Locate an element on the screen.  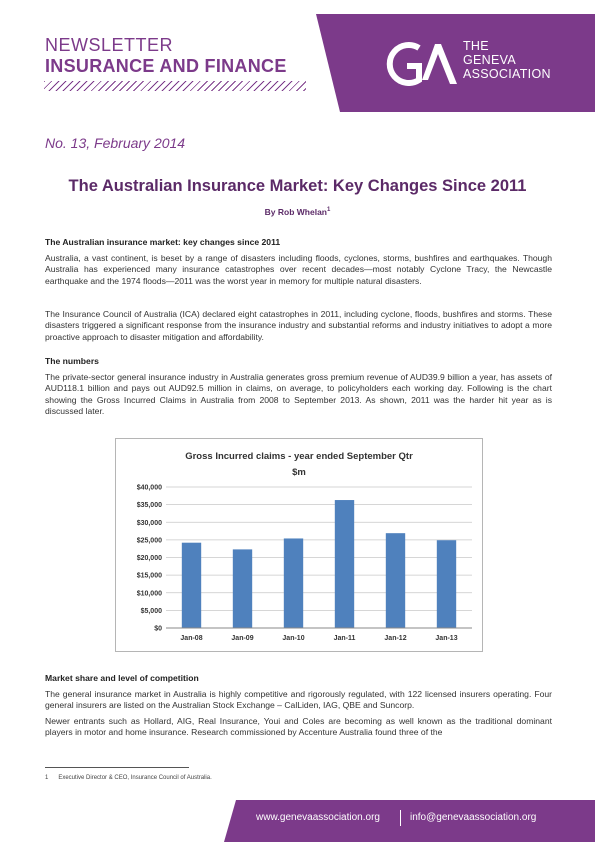
chart-x-tick-label: Jan-08 is located at coordinates (191, 638).